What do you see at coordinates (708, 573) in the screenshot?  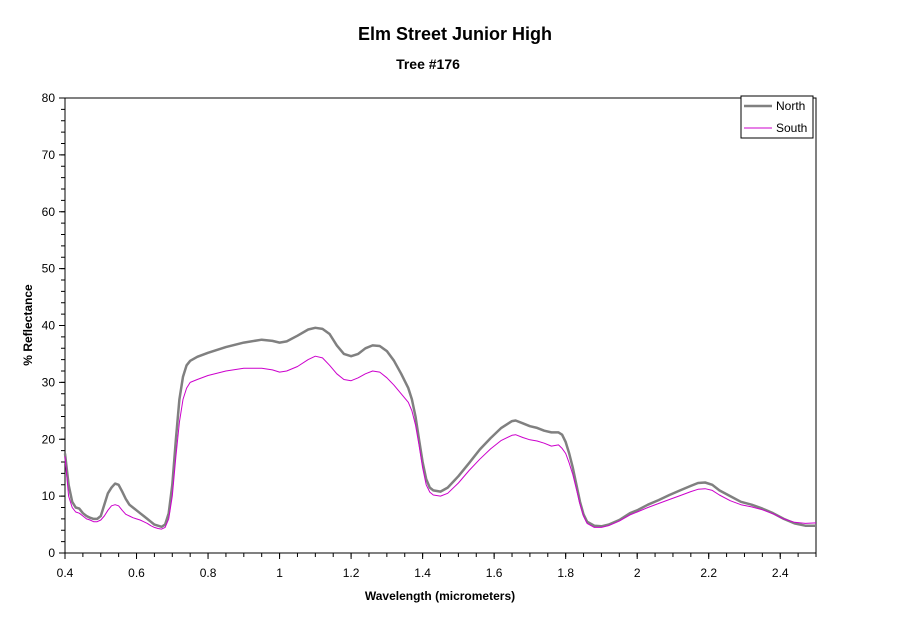 I see `x-tick-label: 2.2` at bounding box center [708, 573].